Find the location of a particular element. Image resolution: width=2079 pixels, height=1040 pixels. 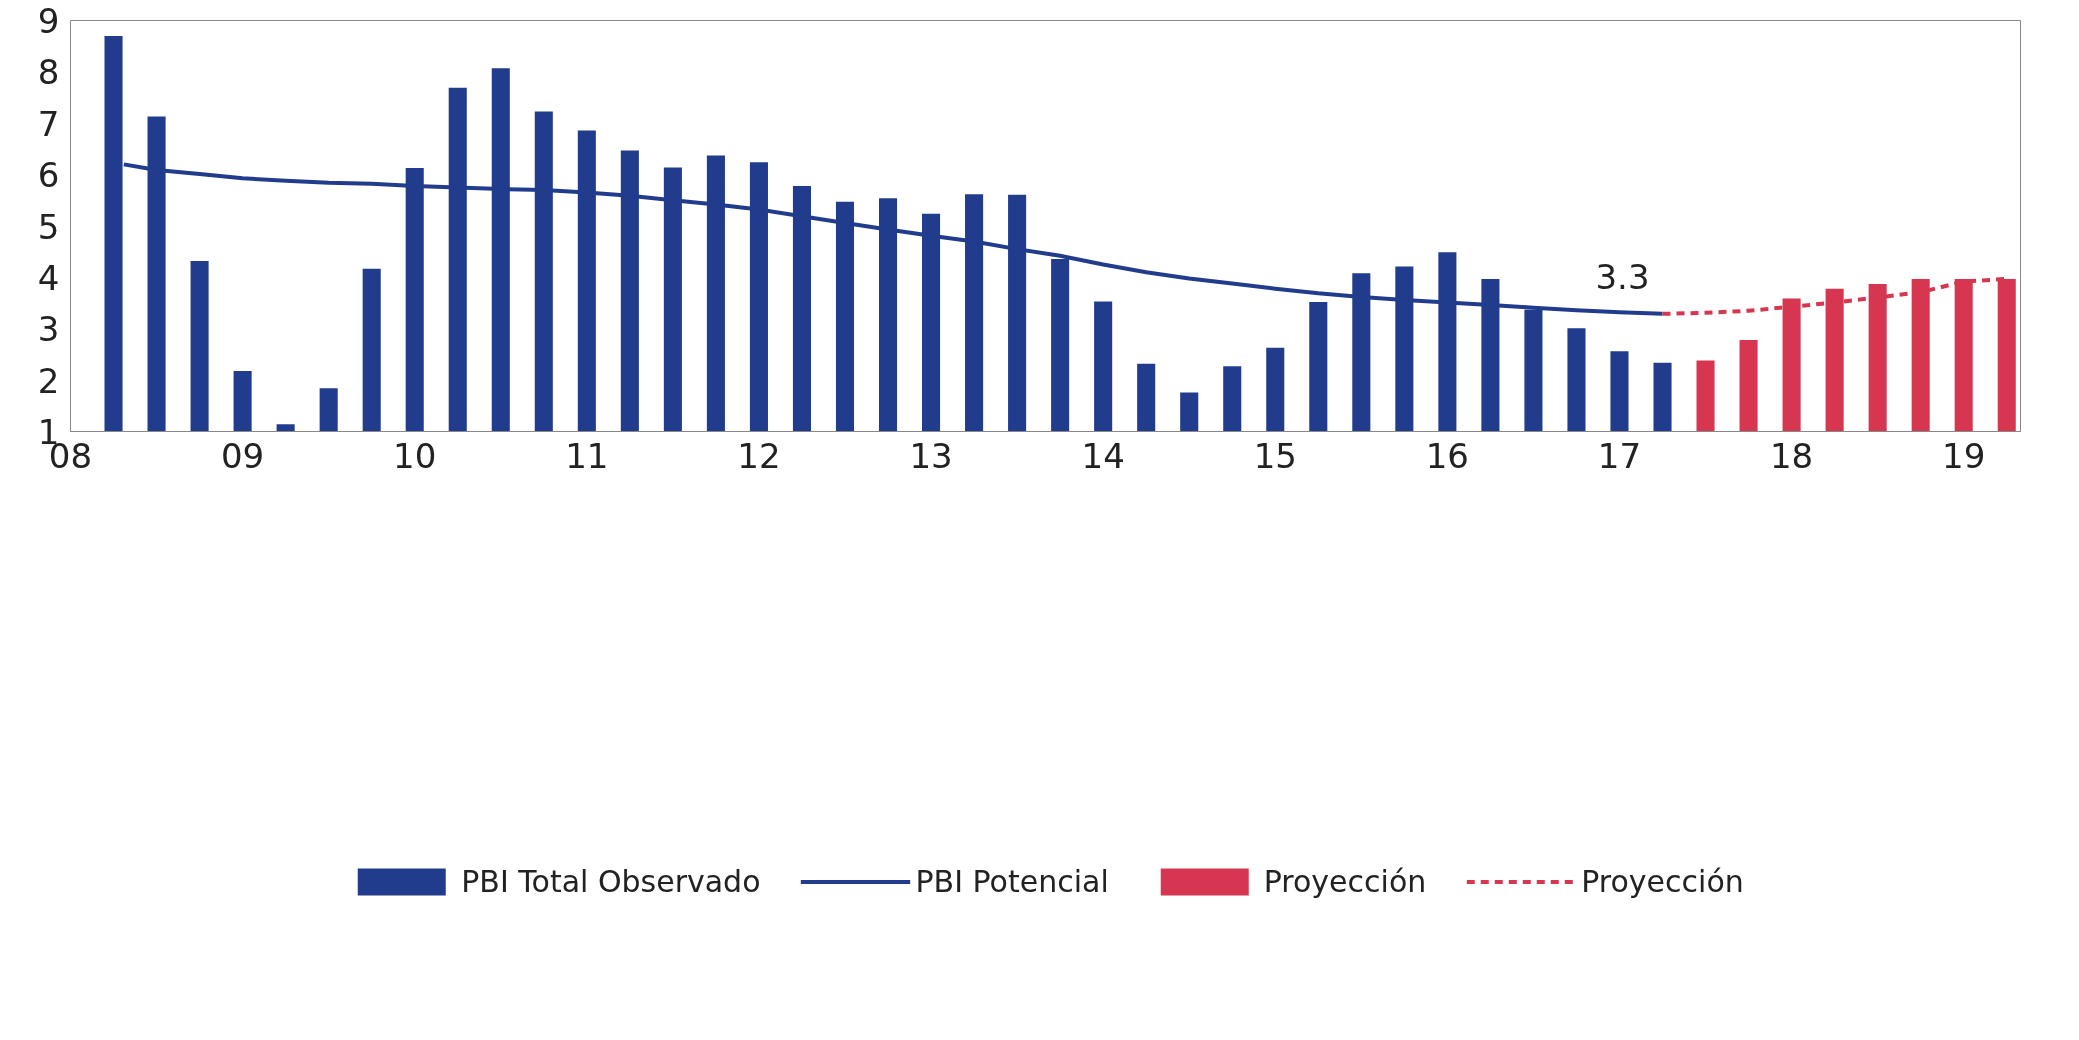

x-tick-label: 16 is located at coordinates (1447, 455).